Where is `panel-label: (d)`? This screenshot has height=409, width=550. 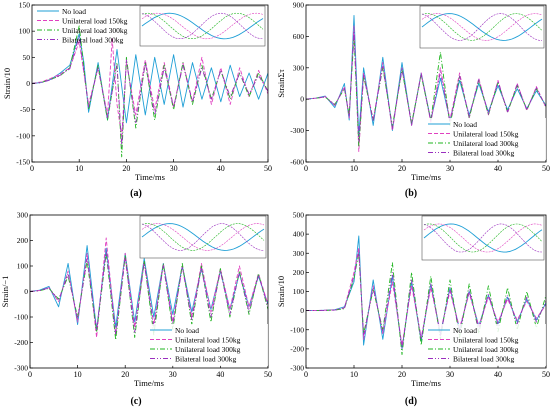 panel-label: (d) is located at coordinates (411, 401).